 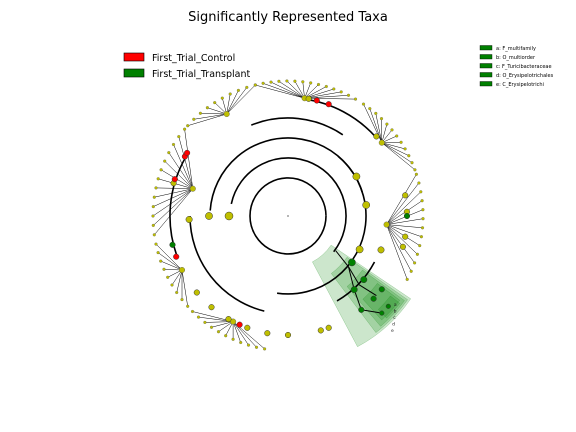 I want to click on clade-label-a: a: F_multifamily, so click(x=516, y=49).